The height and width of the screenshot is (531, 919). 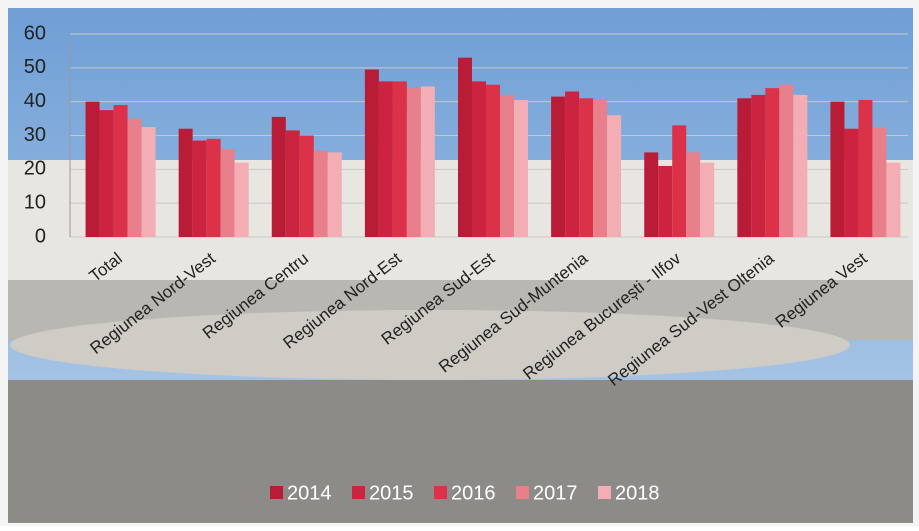 I want to click on y-tick-label: 60, so click(x=35, y=33).